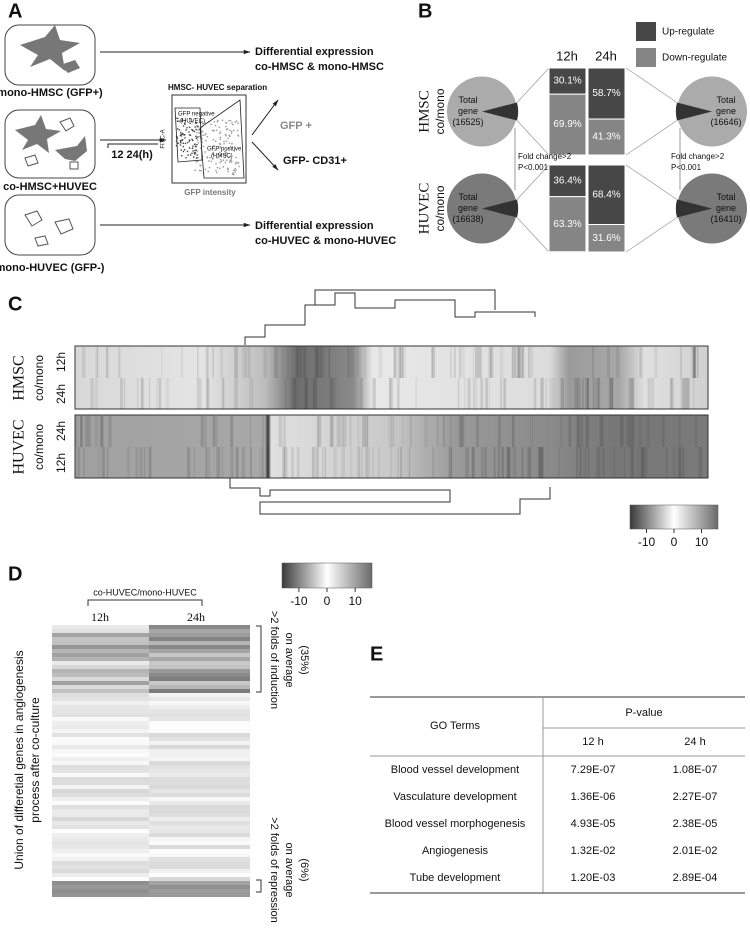 This screenshot has width=750, height=932. I want to click on panel-label: C, so click(15, 304).